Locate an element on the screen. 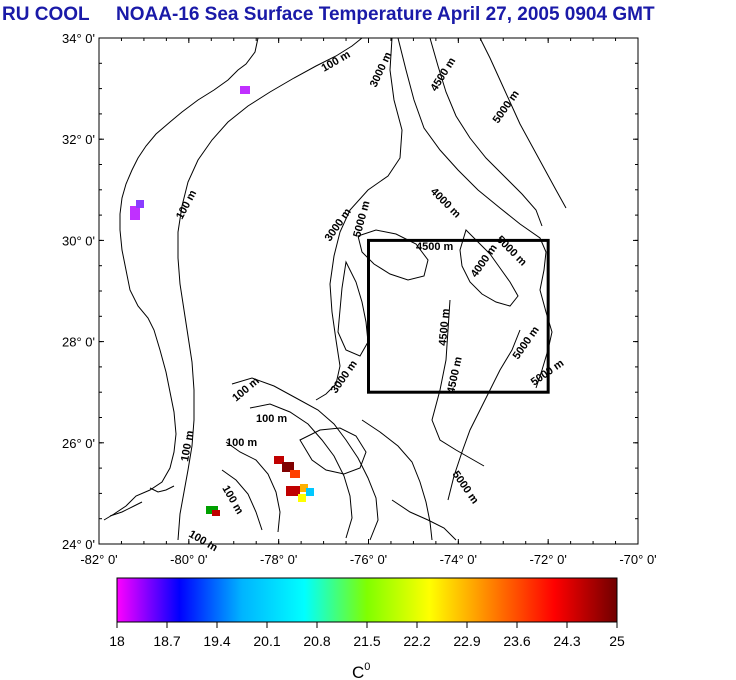 This screenshot has height=680, width=736. contour-bahamas-bank is located at coordinates (305, 459).